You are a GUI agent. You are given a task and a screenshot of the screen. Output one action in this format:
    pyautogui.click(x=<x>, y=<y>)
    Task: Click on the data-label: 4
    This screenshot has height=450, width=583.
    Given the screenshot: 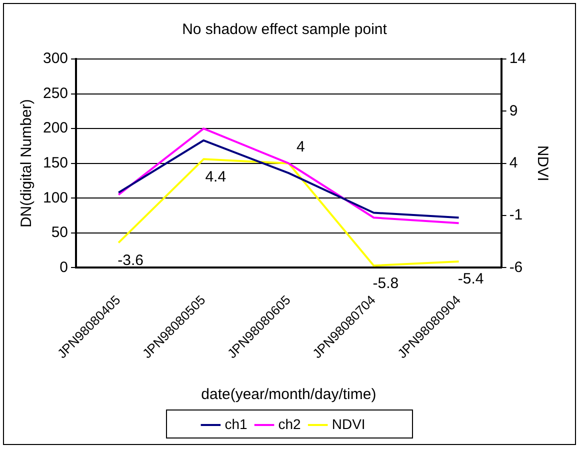 What is the action you would take?
    pyautogui.click(x=300, y=147)
    